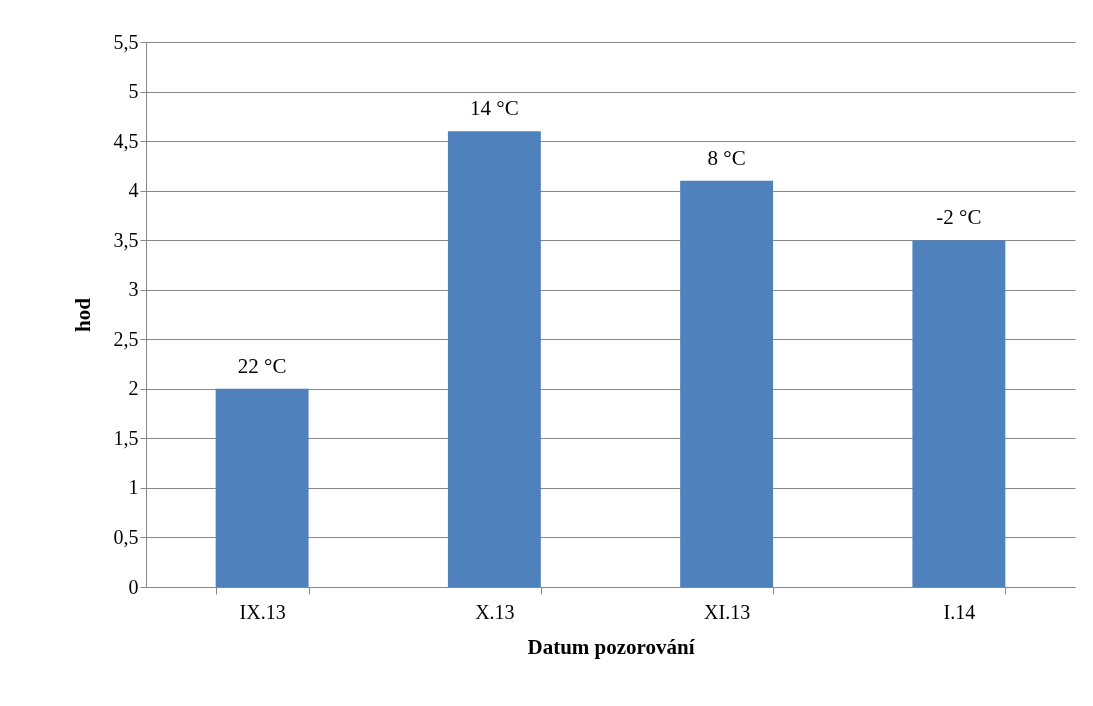 The image size is (1093, 706). What do you see at coordinates (126, 338) in the screenshot?
I see `y-tick-label: 2,5` at bounding box center [126, 338].